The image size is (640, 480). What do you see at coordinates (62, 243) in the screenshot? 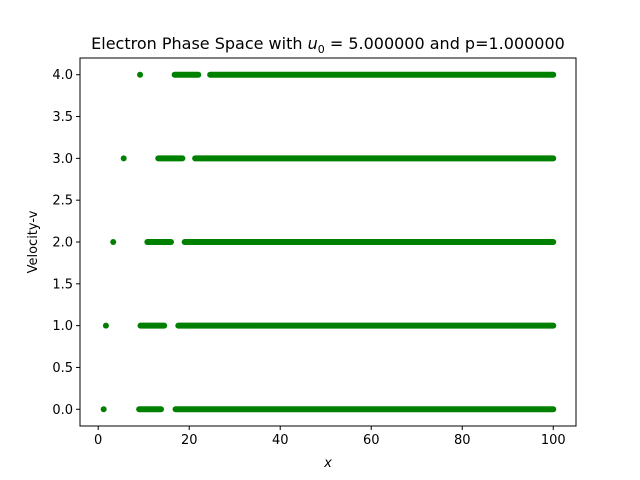
I see `y-tick-label: 2.0` at bounding box center [62, 243].